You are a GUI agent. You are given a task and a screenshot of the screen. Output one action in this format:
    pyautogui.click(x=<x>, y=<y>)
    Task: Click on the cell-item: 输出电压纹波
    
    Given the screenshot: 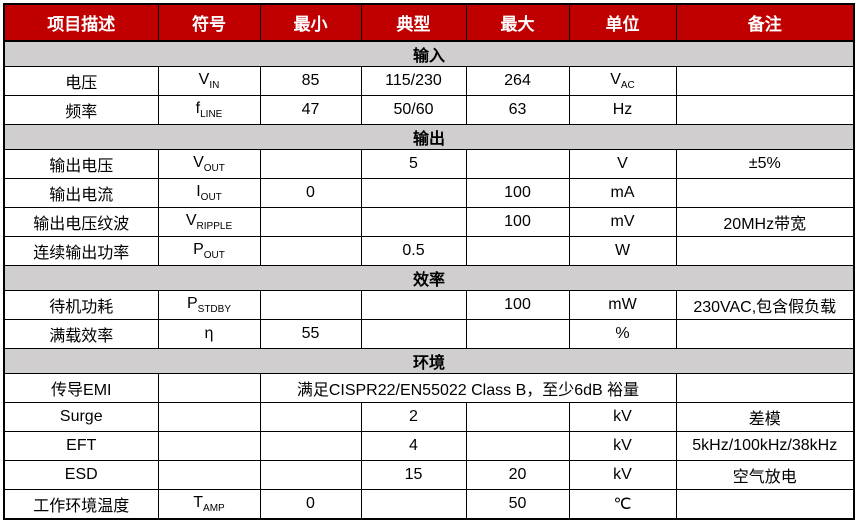 What is the action you would take?
    pyautogui.click(x=81, y=222)
    